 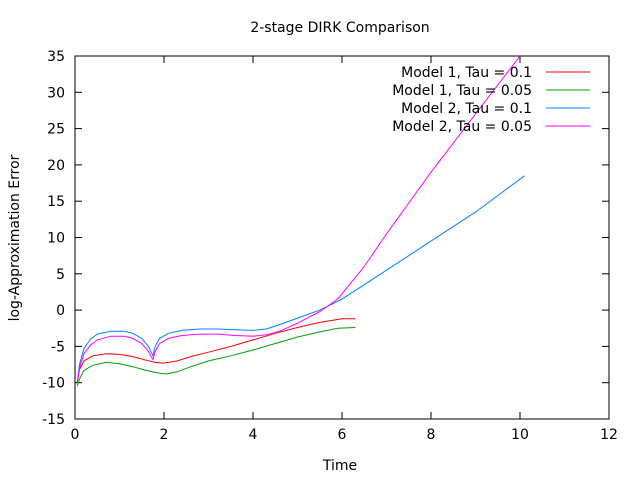 I want to click on y-axis-label: log-Approximation Error, so click(x=15, y=237).